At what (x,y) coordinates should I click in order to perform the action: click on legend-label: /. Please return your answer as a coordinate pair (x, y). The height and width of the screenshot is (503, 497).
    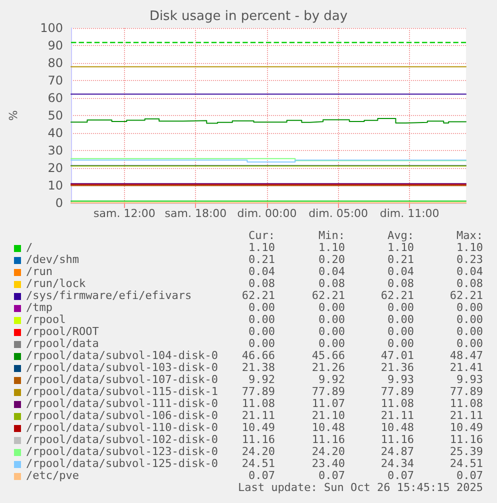
    Looking at the image, I should click on (29, 247).